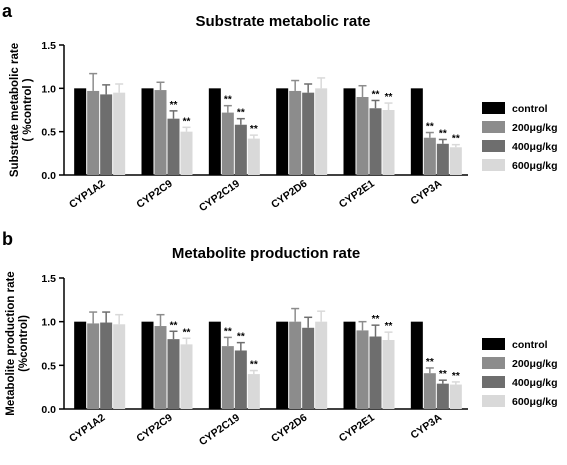 This screenshot has height=465, width=567. Describe the element at coordinates (48, 323) in the screenshot. I see `y-tick-label: 1.0` at that location.